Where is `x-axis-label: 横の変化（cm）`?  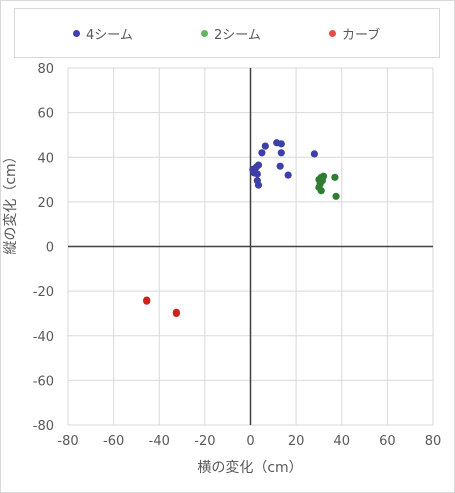 x-axis-label: 横の変化（cm） is located at coordinates (249, 467).